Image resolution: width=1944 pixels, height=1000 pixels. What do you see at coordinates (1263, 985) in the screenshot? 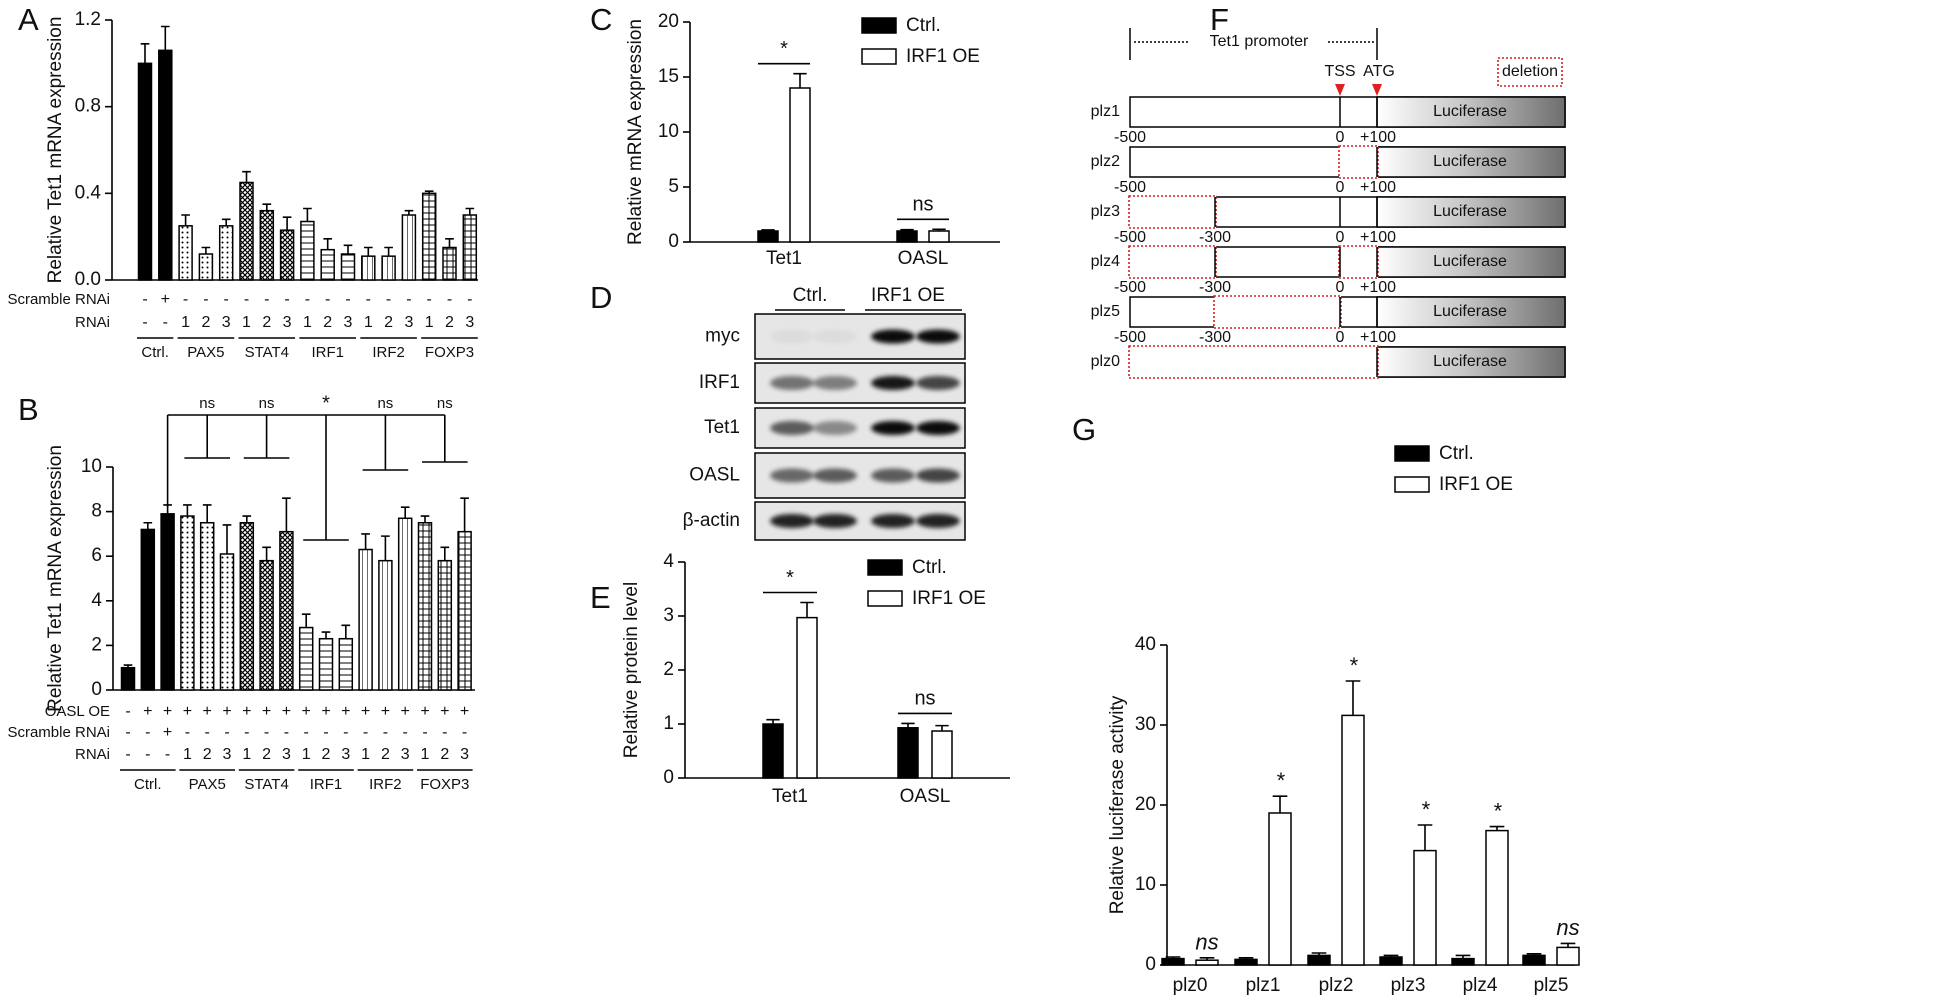
I see `x-tick-label: plz1` at bounding box center [1263, 985].